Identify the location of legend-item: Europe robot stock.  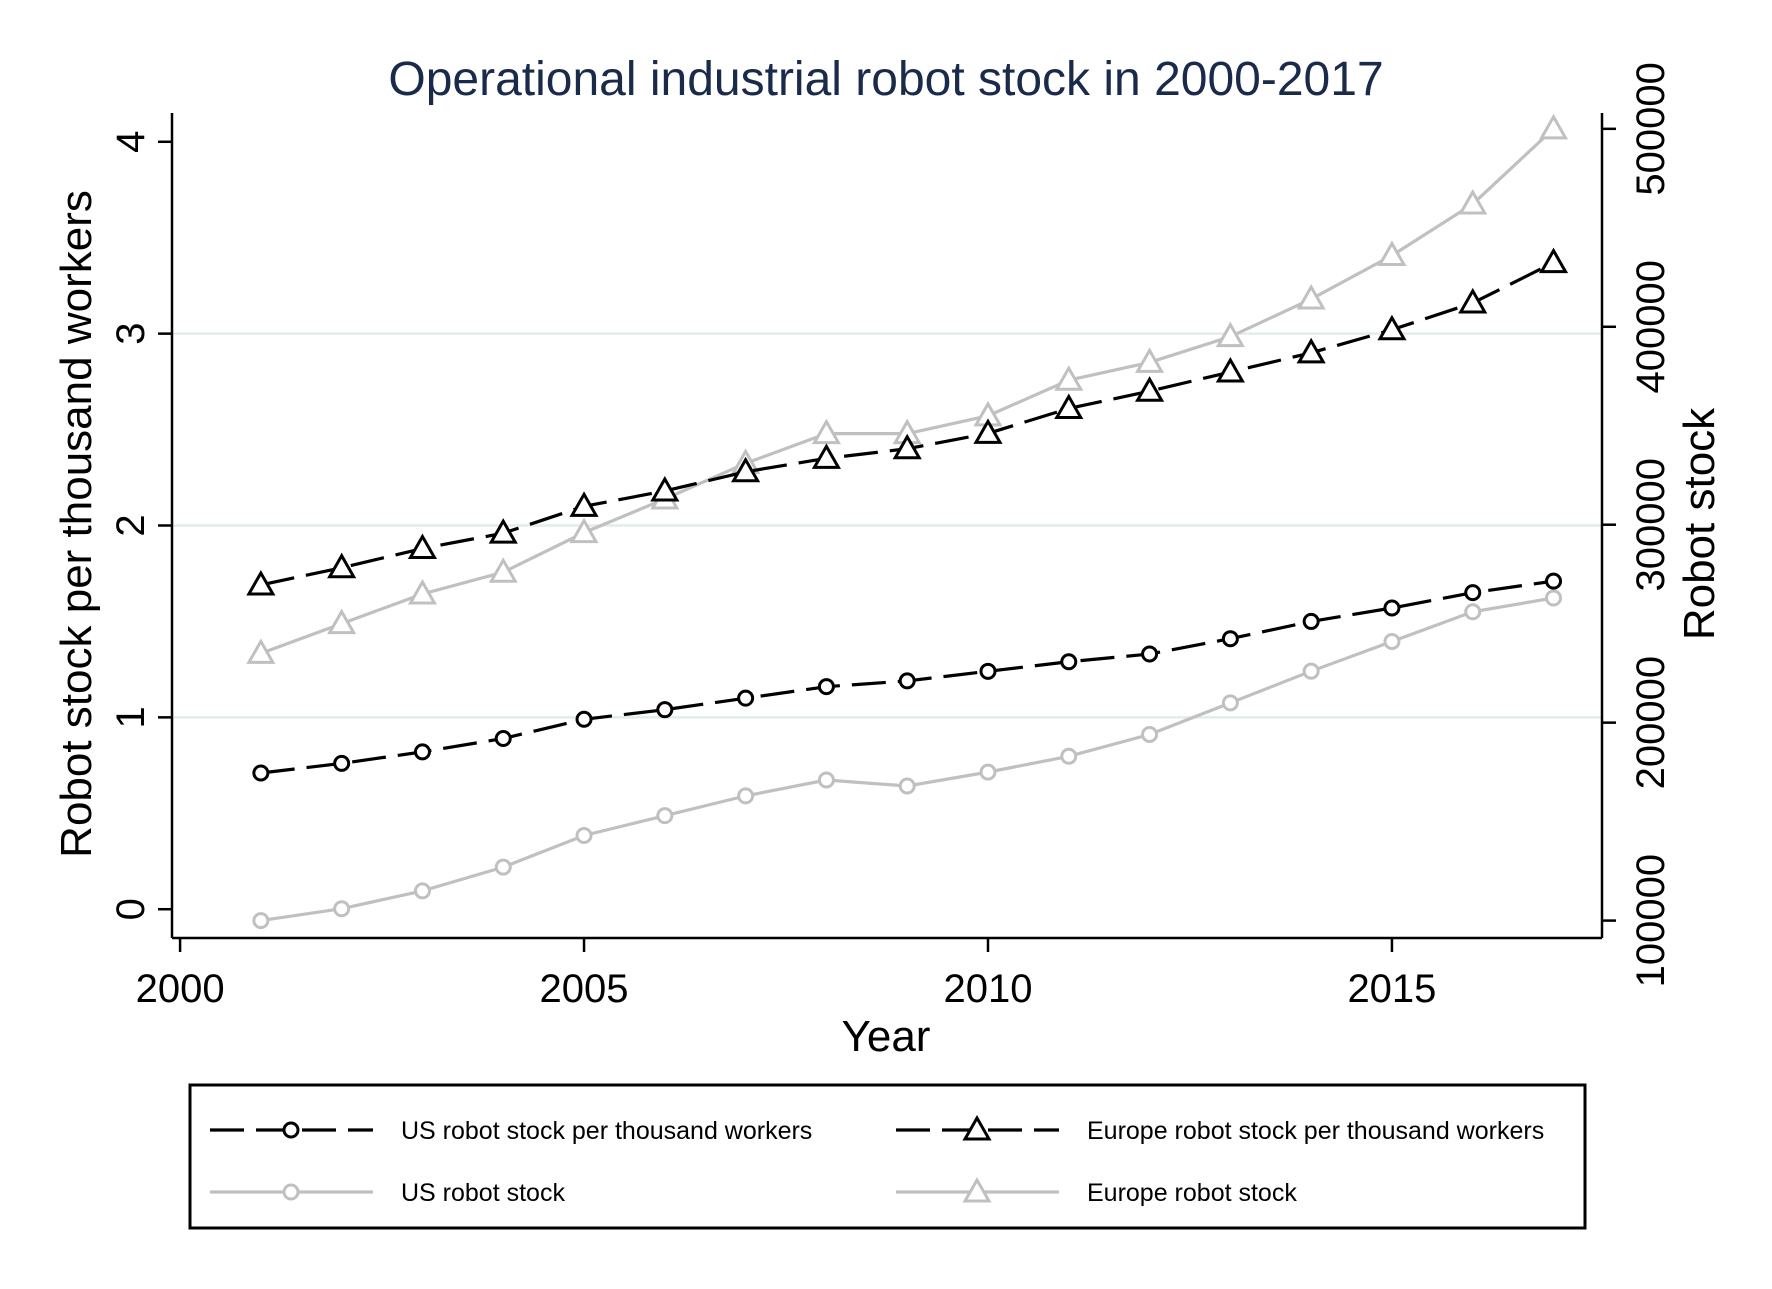
(1096, 1191).